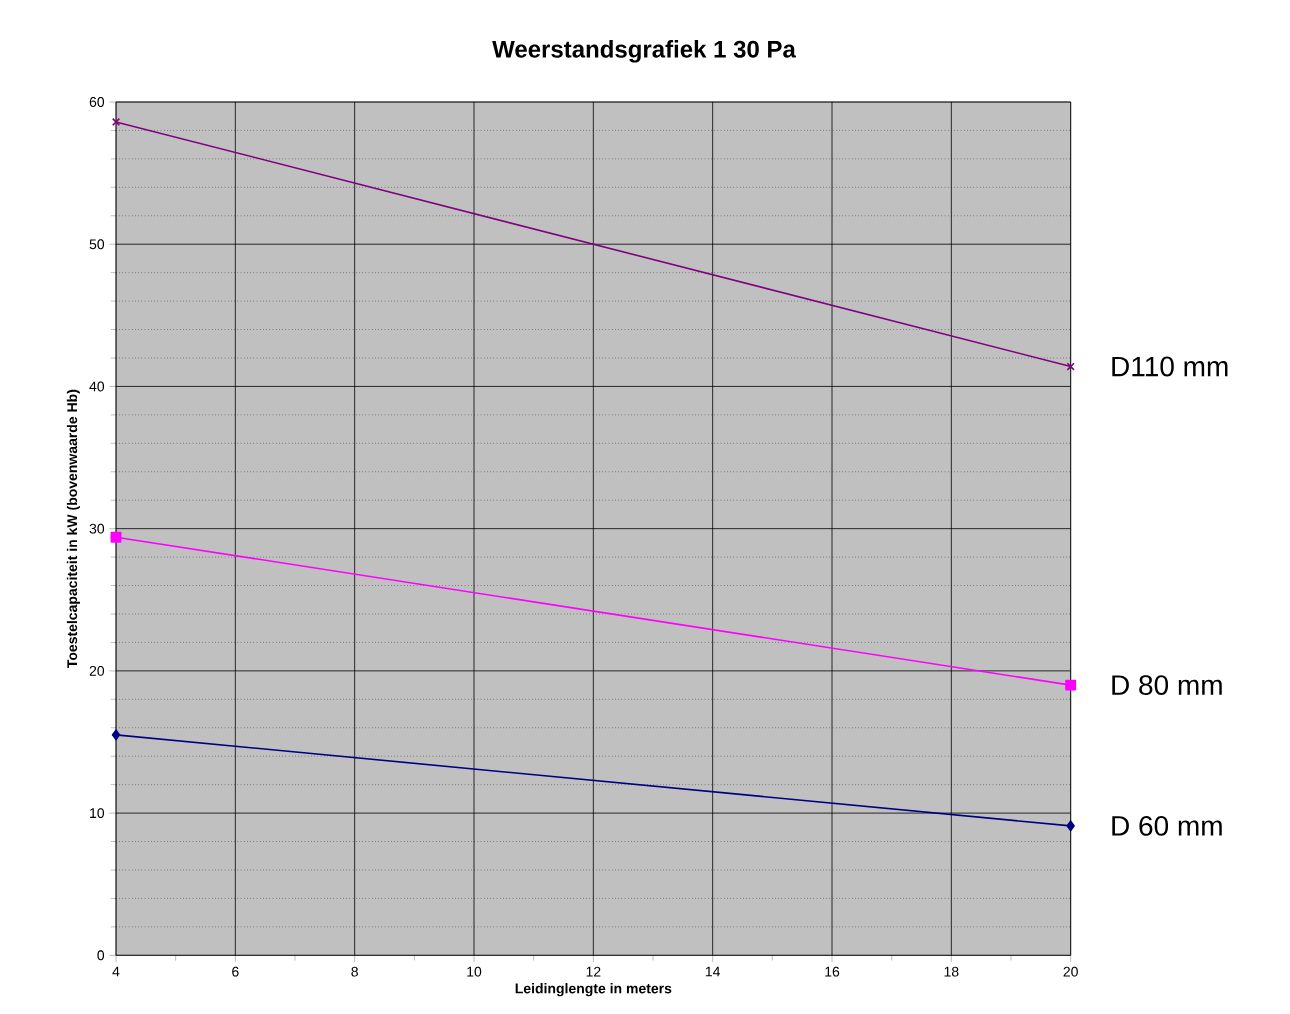 The width and height of the screenshot is (1290, 1014). What do you see at coordinates (832, 971) in the screenshot?
I see `x-tick-label: 16` at bounding box center [832, 971].